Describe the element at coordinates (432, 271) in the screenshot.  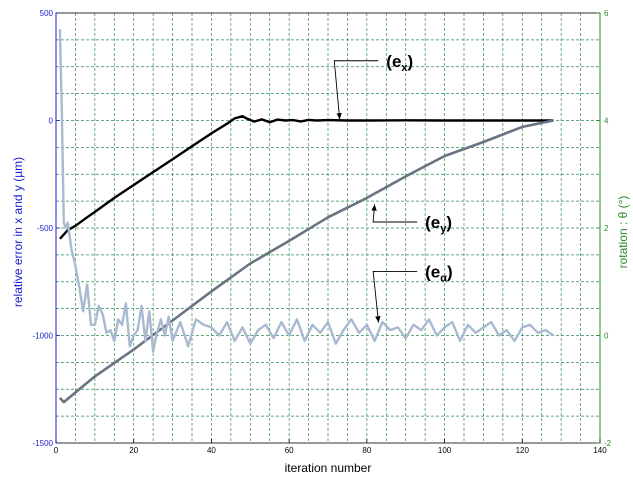
I see `annotation-ealpha-text: (e` at that location.